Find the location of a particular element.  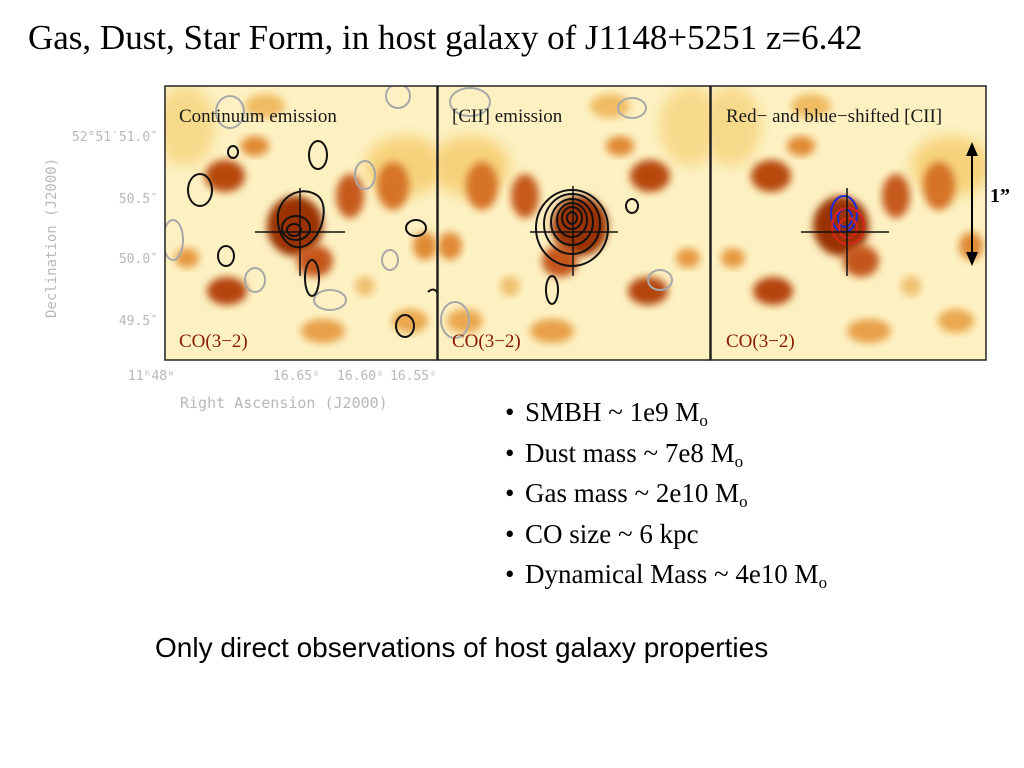

scale-bar-label: 1” is located at coordinates (1000, 196).